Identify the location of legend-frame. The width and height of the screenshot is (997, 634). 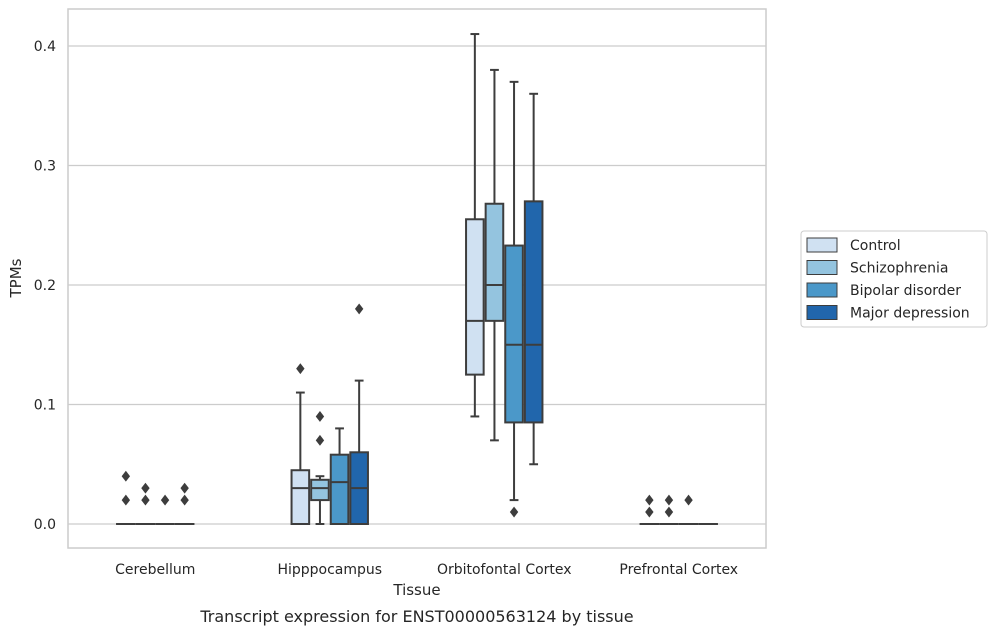
(894, 279).